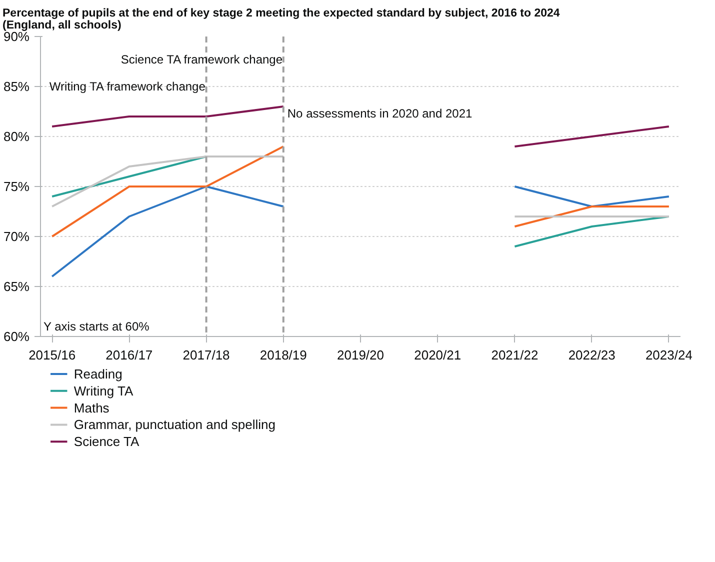 Image resolution: width=715 pixels, height=562 pixels. I want to click on ref-line-label: Science TA framework change, so click(201, 59).